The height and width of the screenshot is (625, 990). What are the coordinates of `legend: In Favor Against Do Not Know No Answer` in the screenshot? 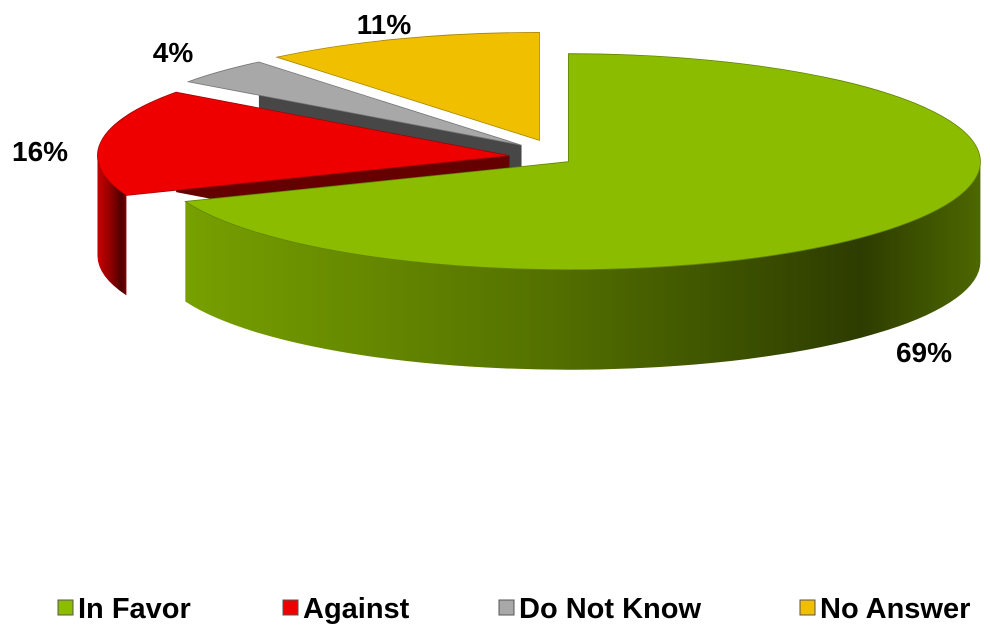 It's located at (513, 609).